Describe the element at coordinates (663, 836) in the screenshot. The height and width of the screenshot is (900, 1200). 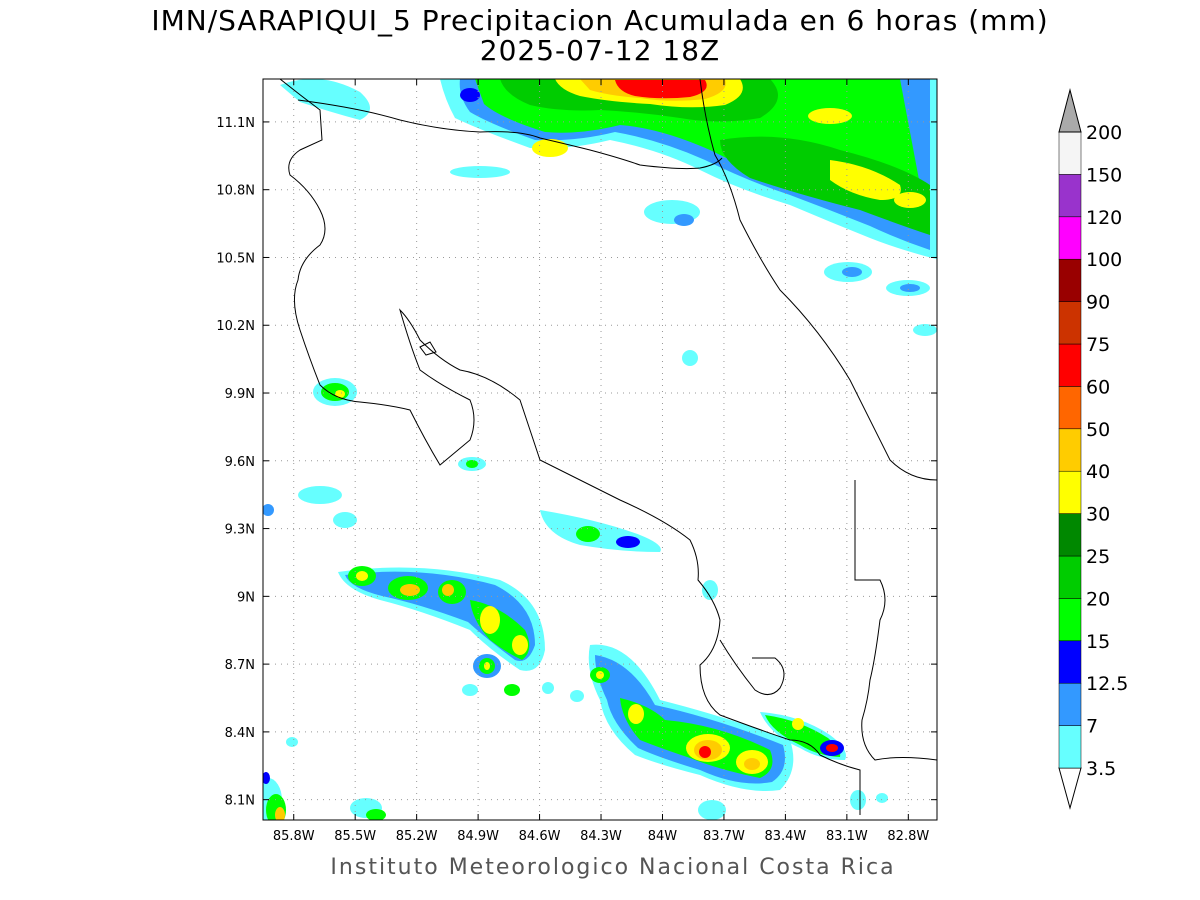
I see `lon-tick-label: 84W` at that location.